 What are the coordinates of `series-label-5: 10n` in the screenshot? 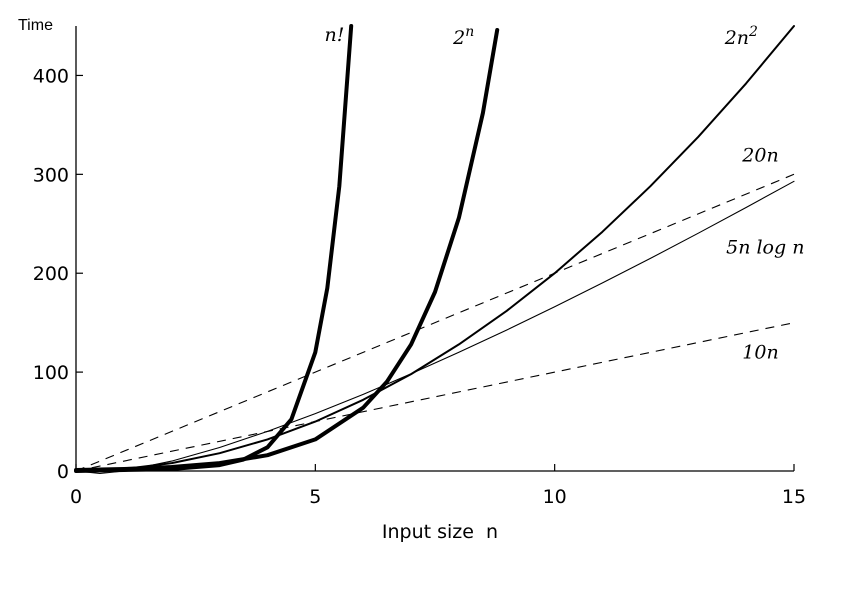 It's located at (760, 352).